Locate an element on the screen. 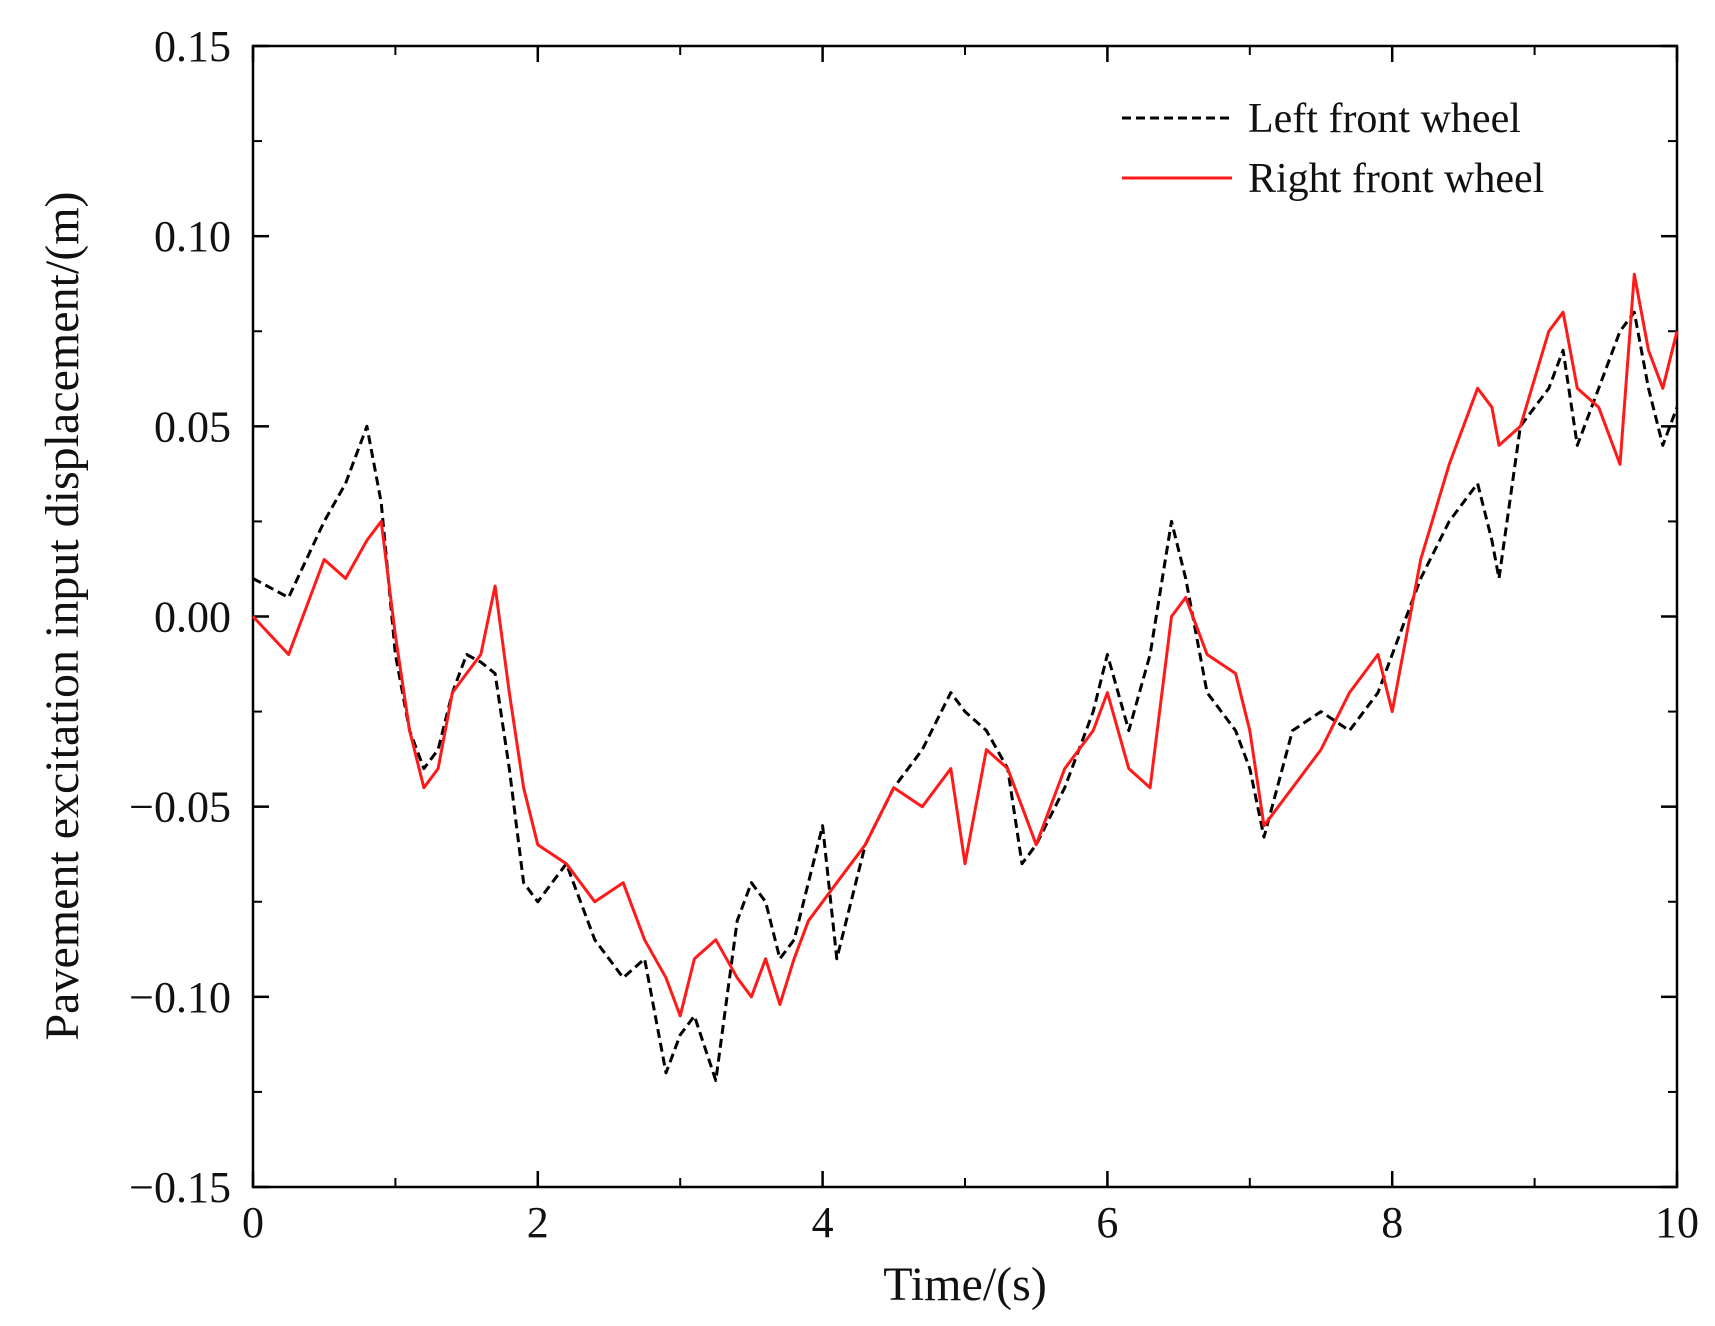  x-tick-label: 6 is located at coordinates (1107, 1222).